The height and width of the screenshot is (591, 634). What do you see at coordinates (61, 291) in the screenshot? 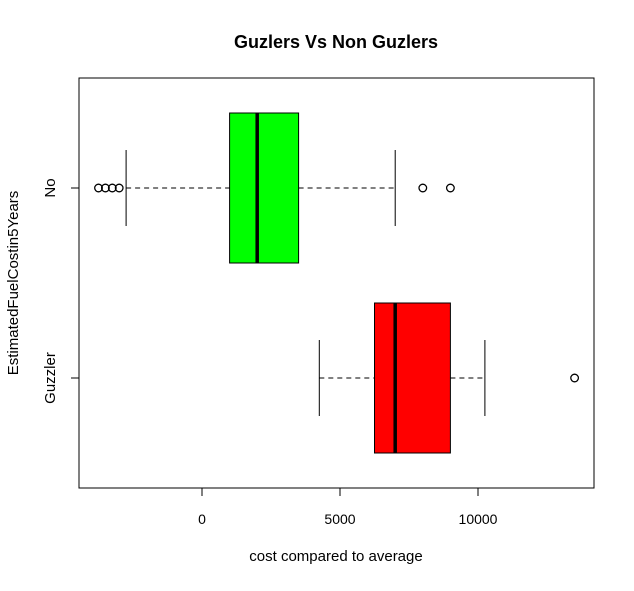
I see `y-axis: No Guzzler` at bounding box center [61, 291].